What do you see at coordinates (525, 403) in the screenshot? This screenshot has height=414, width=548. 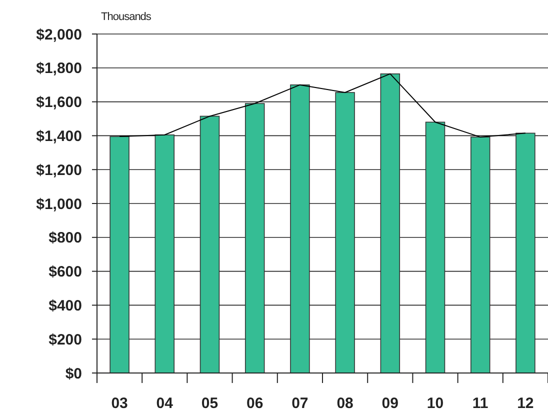 I see `x-tick-label: 12` at bounding box center [525, 403].